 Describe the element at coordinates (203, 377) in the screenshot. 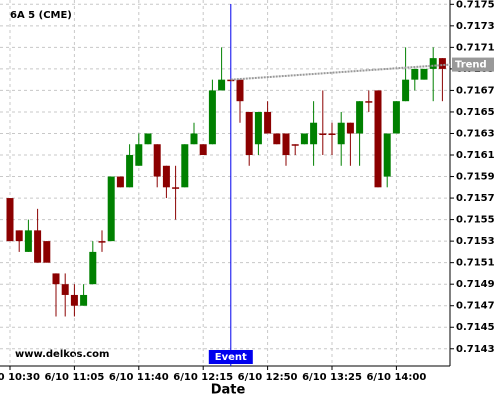

I see `x-tick-label: 6/10 12:15` at that location.